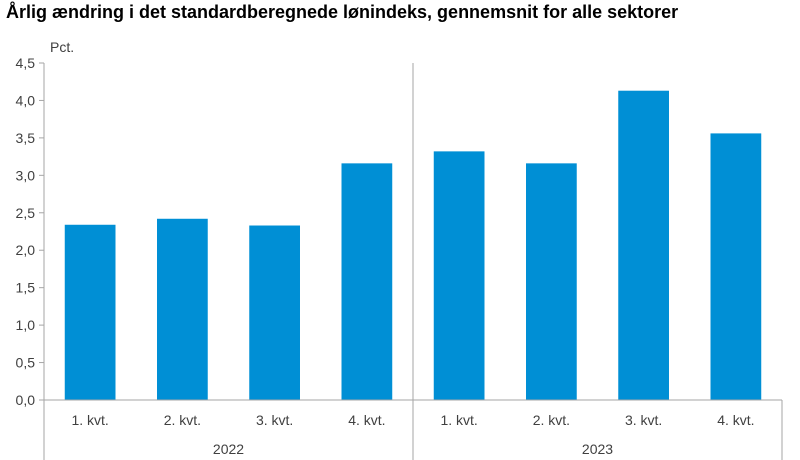 The height and width of the screenshot is (460, 800). Describe the element at coordinates (26, 325) in the screenshot. I see `y-tick-label: 1,0` at that location.